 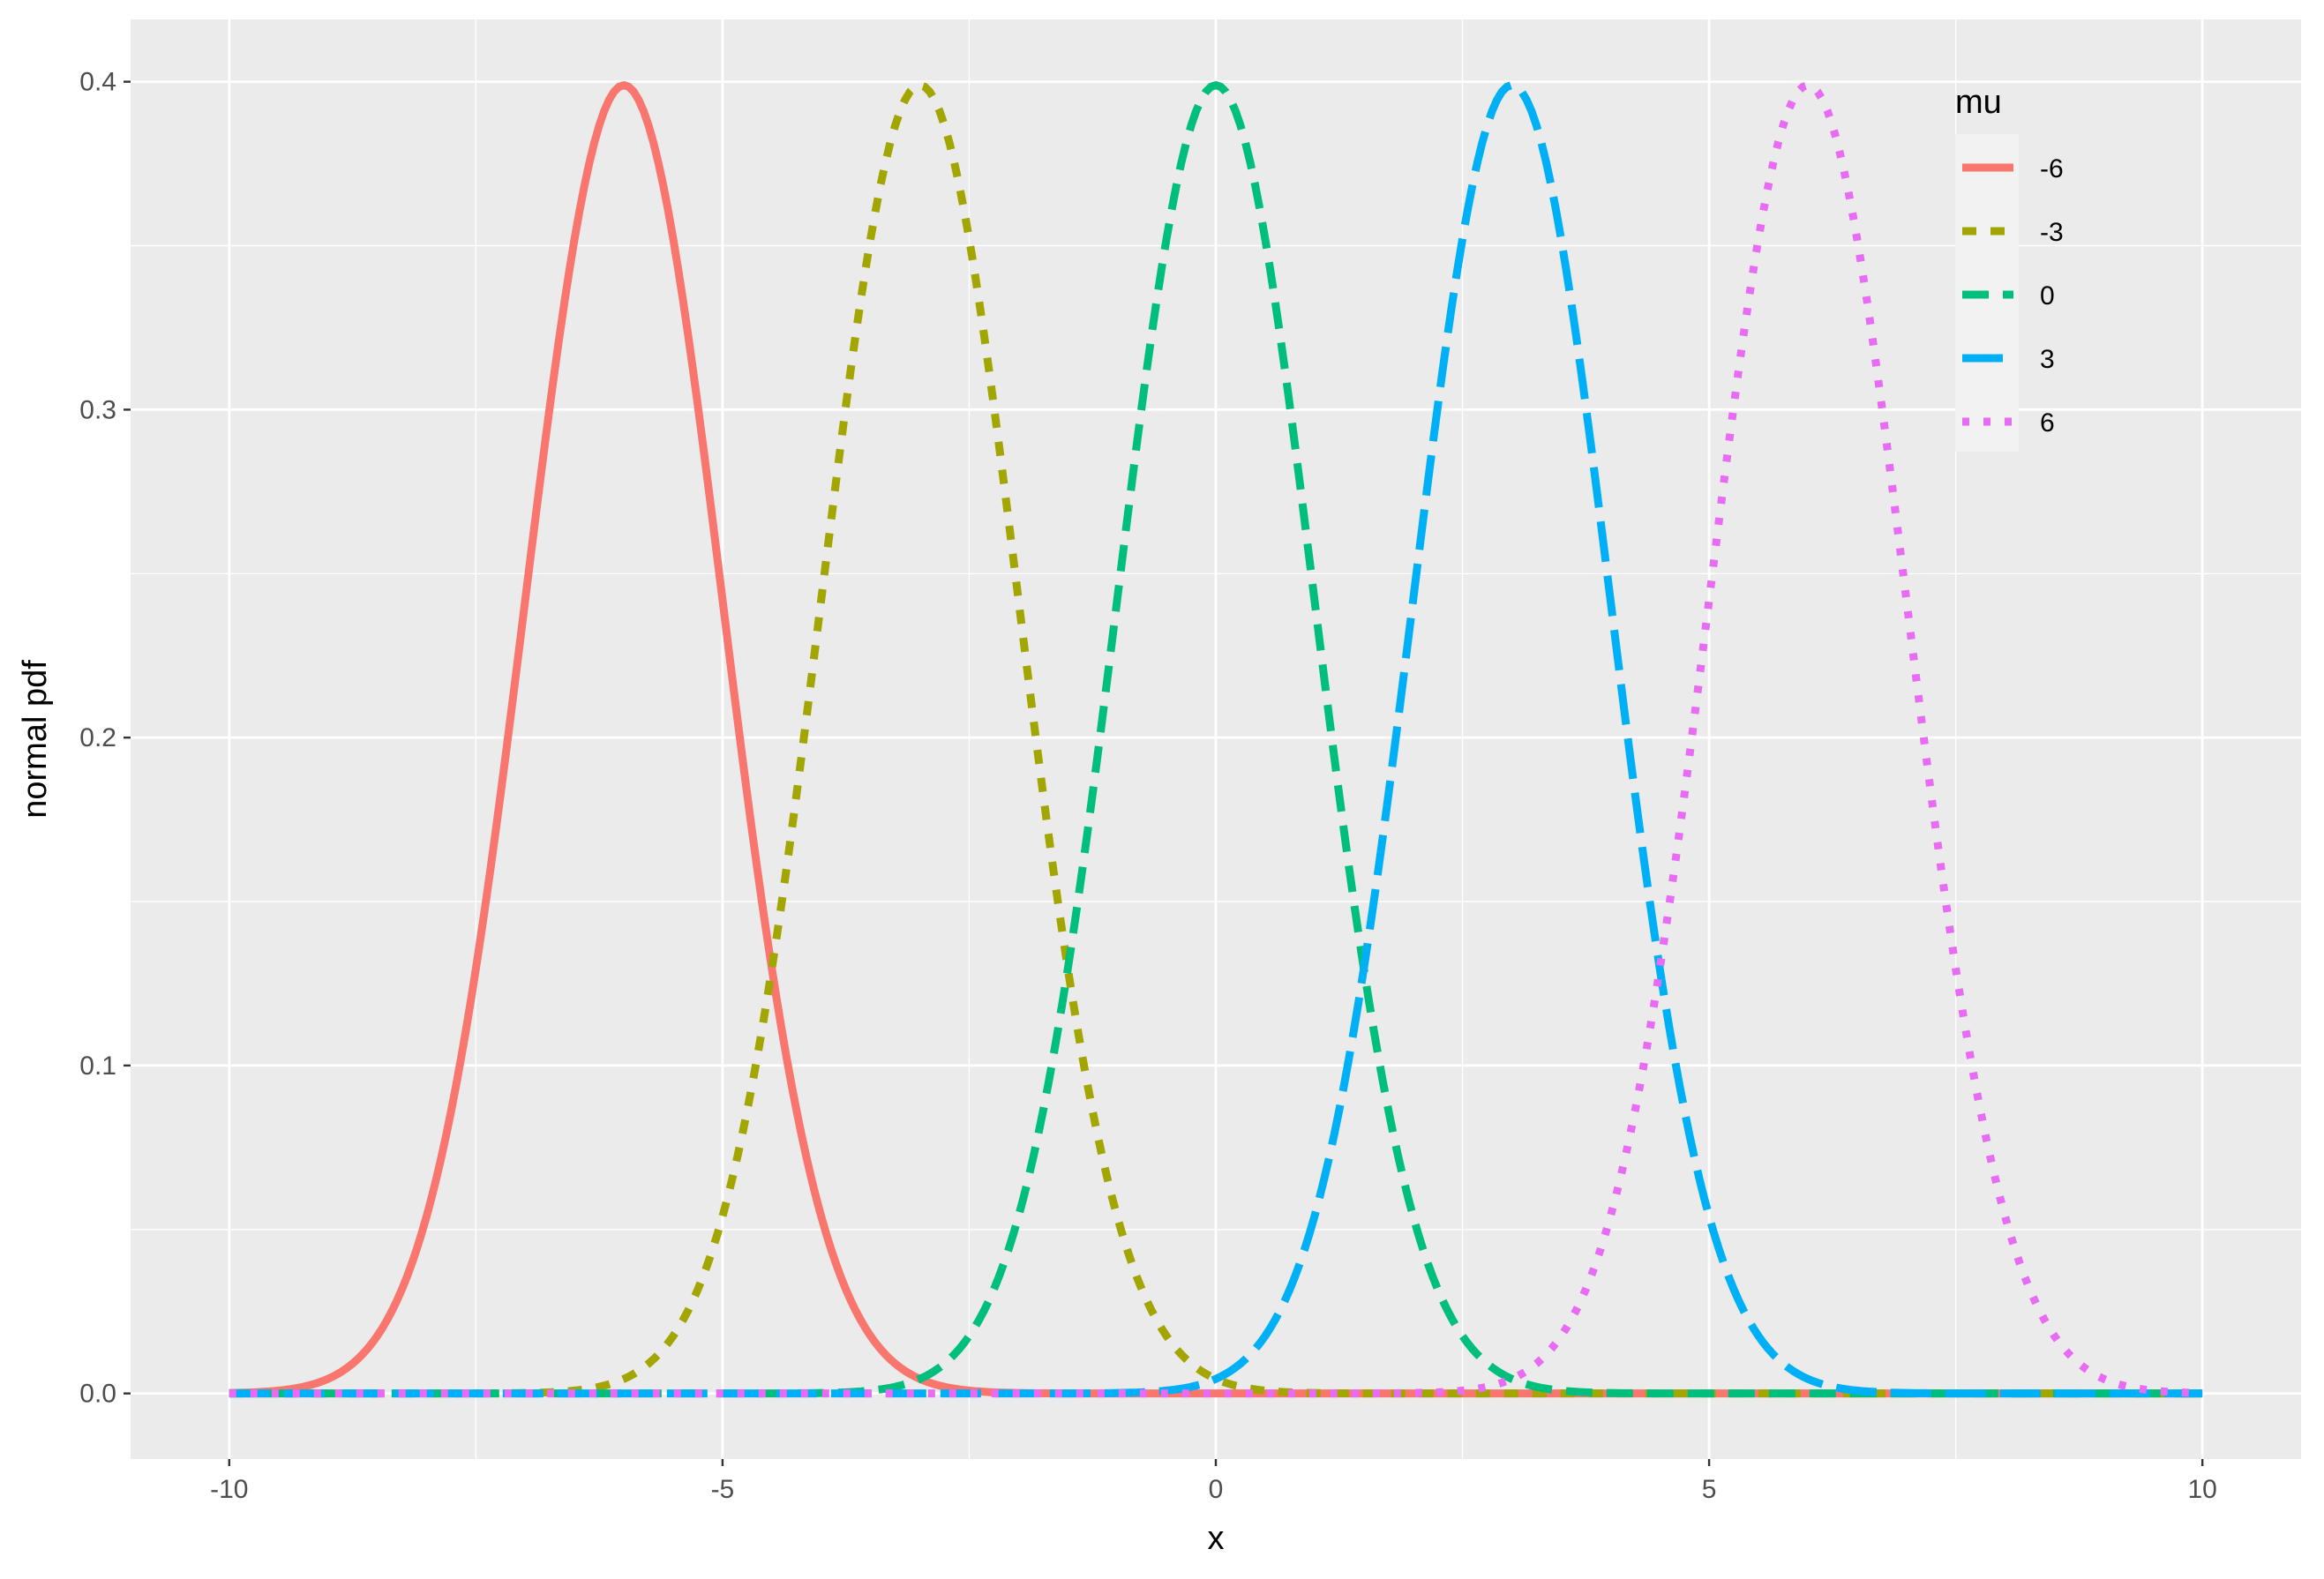 I want to click on y-axis-title: normal pdf, so click(x=35, y=740).